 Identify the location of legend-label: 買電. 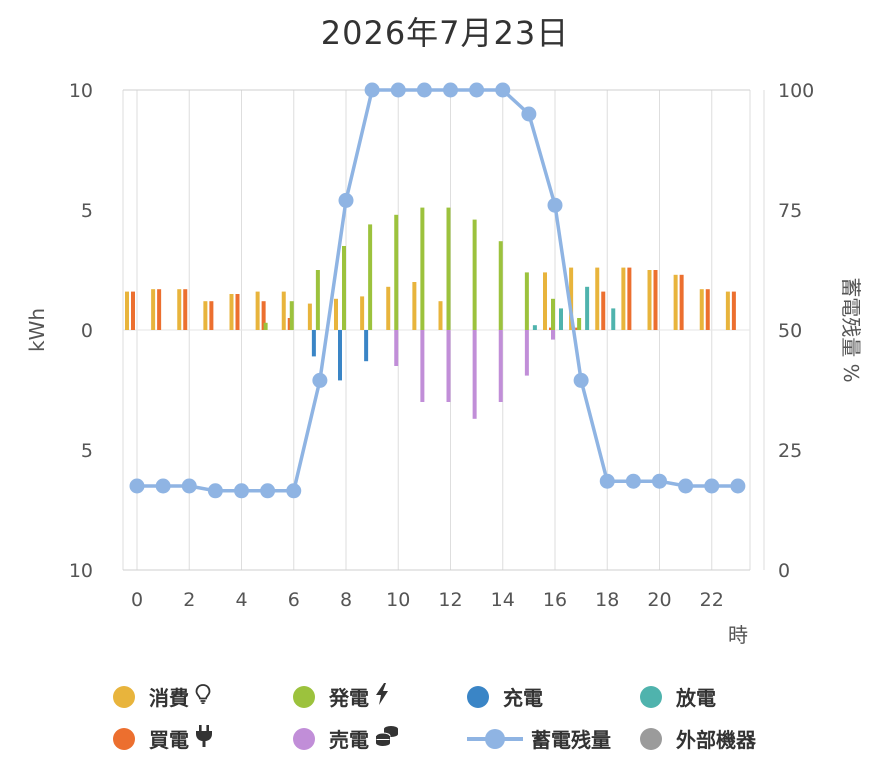
(169, 740).